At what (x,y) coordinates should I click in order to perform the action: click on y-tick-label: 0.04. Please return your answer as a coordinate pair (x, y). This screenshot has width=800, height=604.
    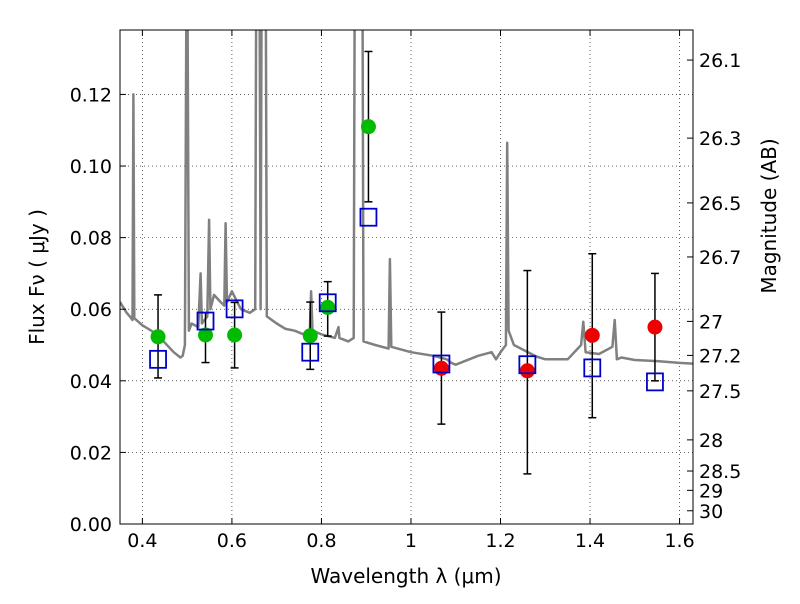
    Looking at the image, I should click on (91, 382).